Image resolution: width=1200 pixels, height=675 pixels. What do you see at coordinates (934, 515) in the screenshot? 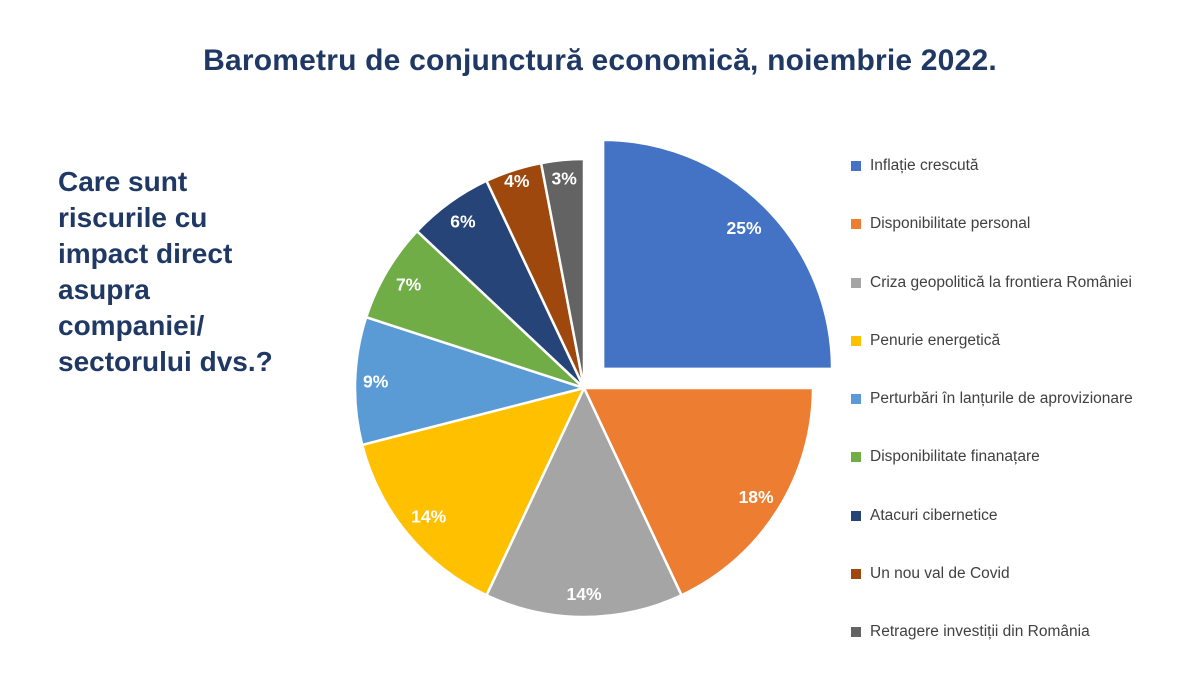
I see `legend-label: Atacuri cibernetice` at bounding box center [934, 515].